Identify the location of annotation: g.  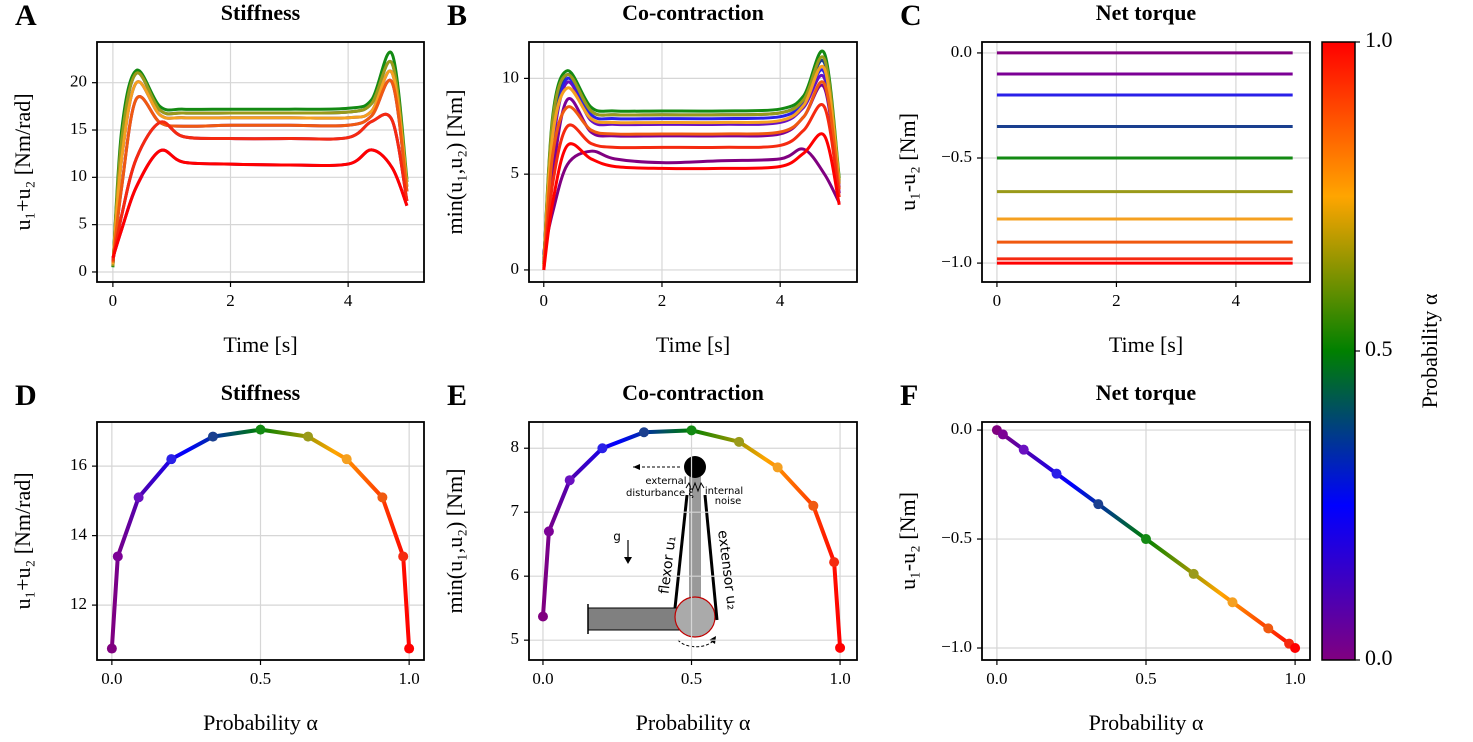
(617, 537).